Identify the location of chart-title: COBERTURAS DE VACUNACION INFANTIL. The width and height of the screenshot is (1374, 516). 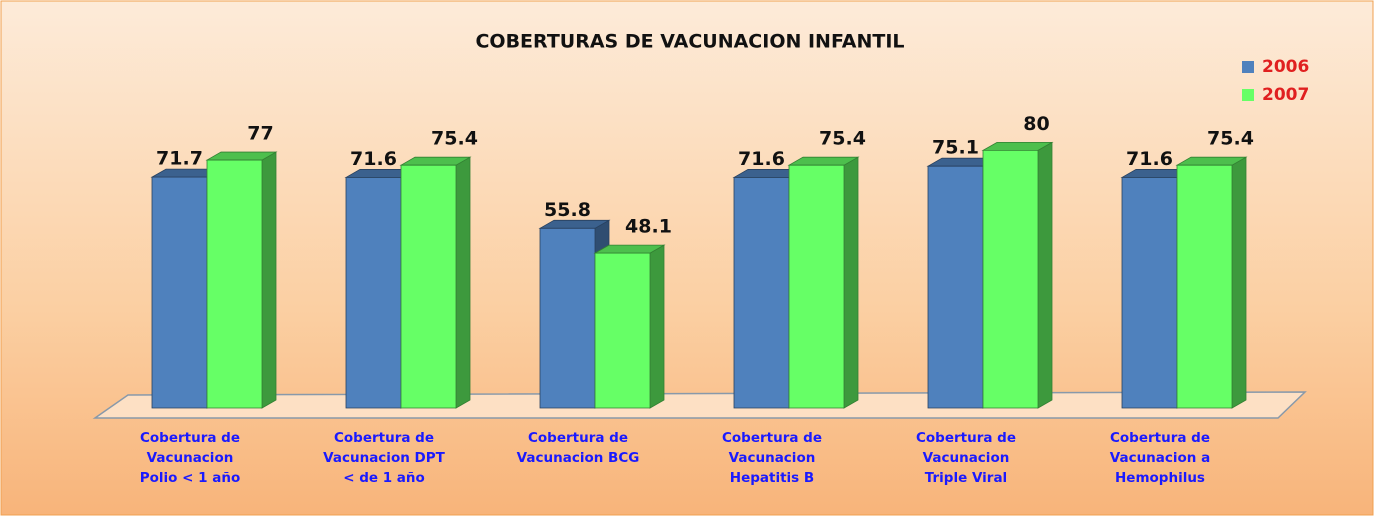
(689, 42).